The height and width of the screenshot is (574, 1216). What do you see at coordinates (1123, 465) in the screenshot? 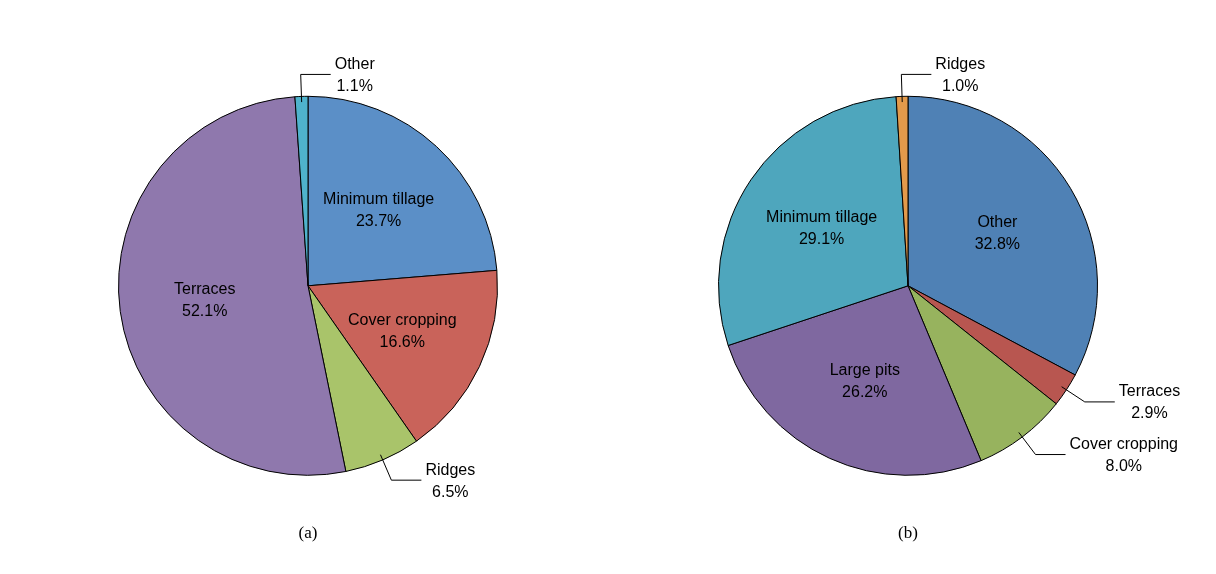
I see `data-label: 8.0%` at bounding box center [1123, 465].